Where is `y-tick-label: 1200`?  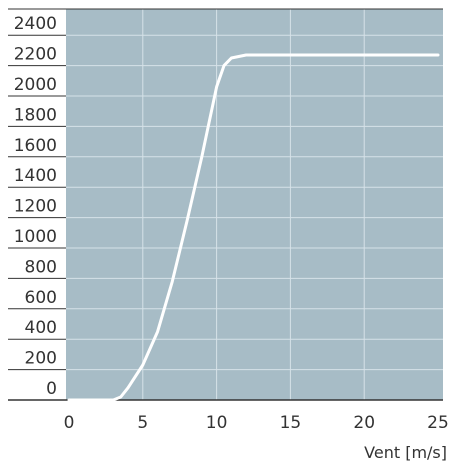 y-tick-label: 1200 is located at coordinates (35, 207).